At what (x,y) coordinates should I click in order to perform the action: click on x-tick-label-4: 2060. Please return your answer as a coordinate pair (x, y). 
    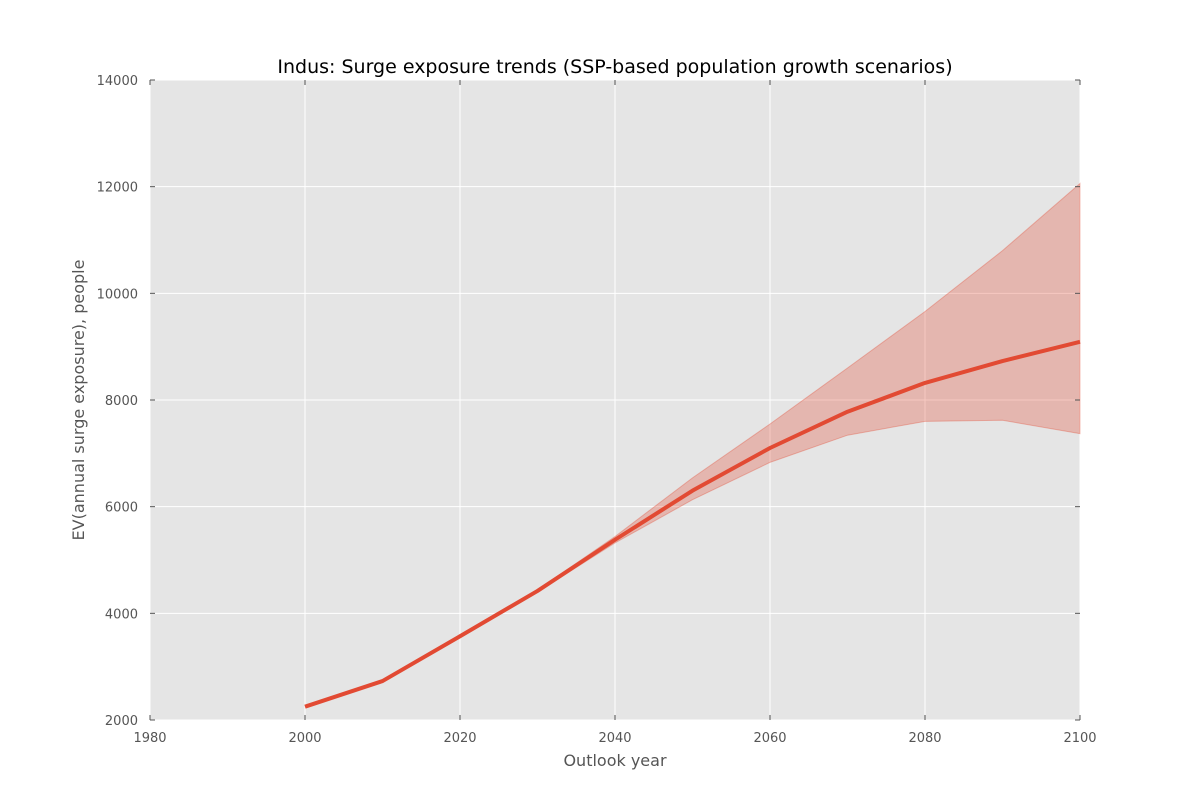
    Looking at the image, I should click on (769, 738).